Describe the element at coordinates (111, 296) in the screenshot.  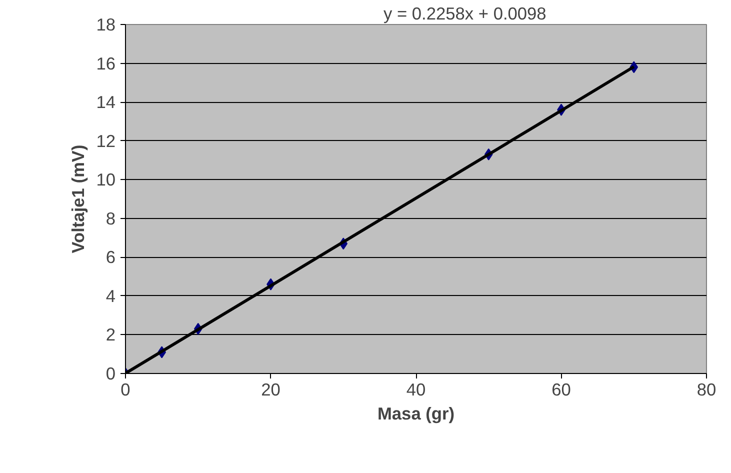
I see `y-tick-label: 4` at that location.